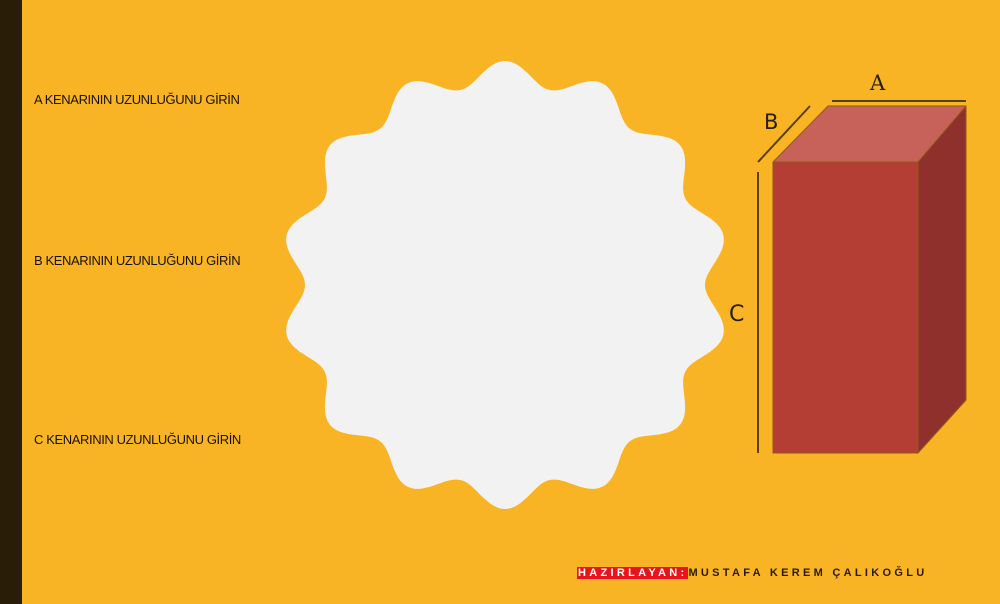 The height and width of the screenshot is (604, 1000). I want to click on prompt-b-length: B KENARININ UZUNLUĞUNU GİRİN, so click(137, 260).